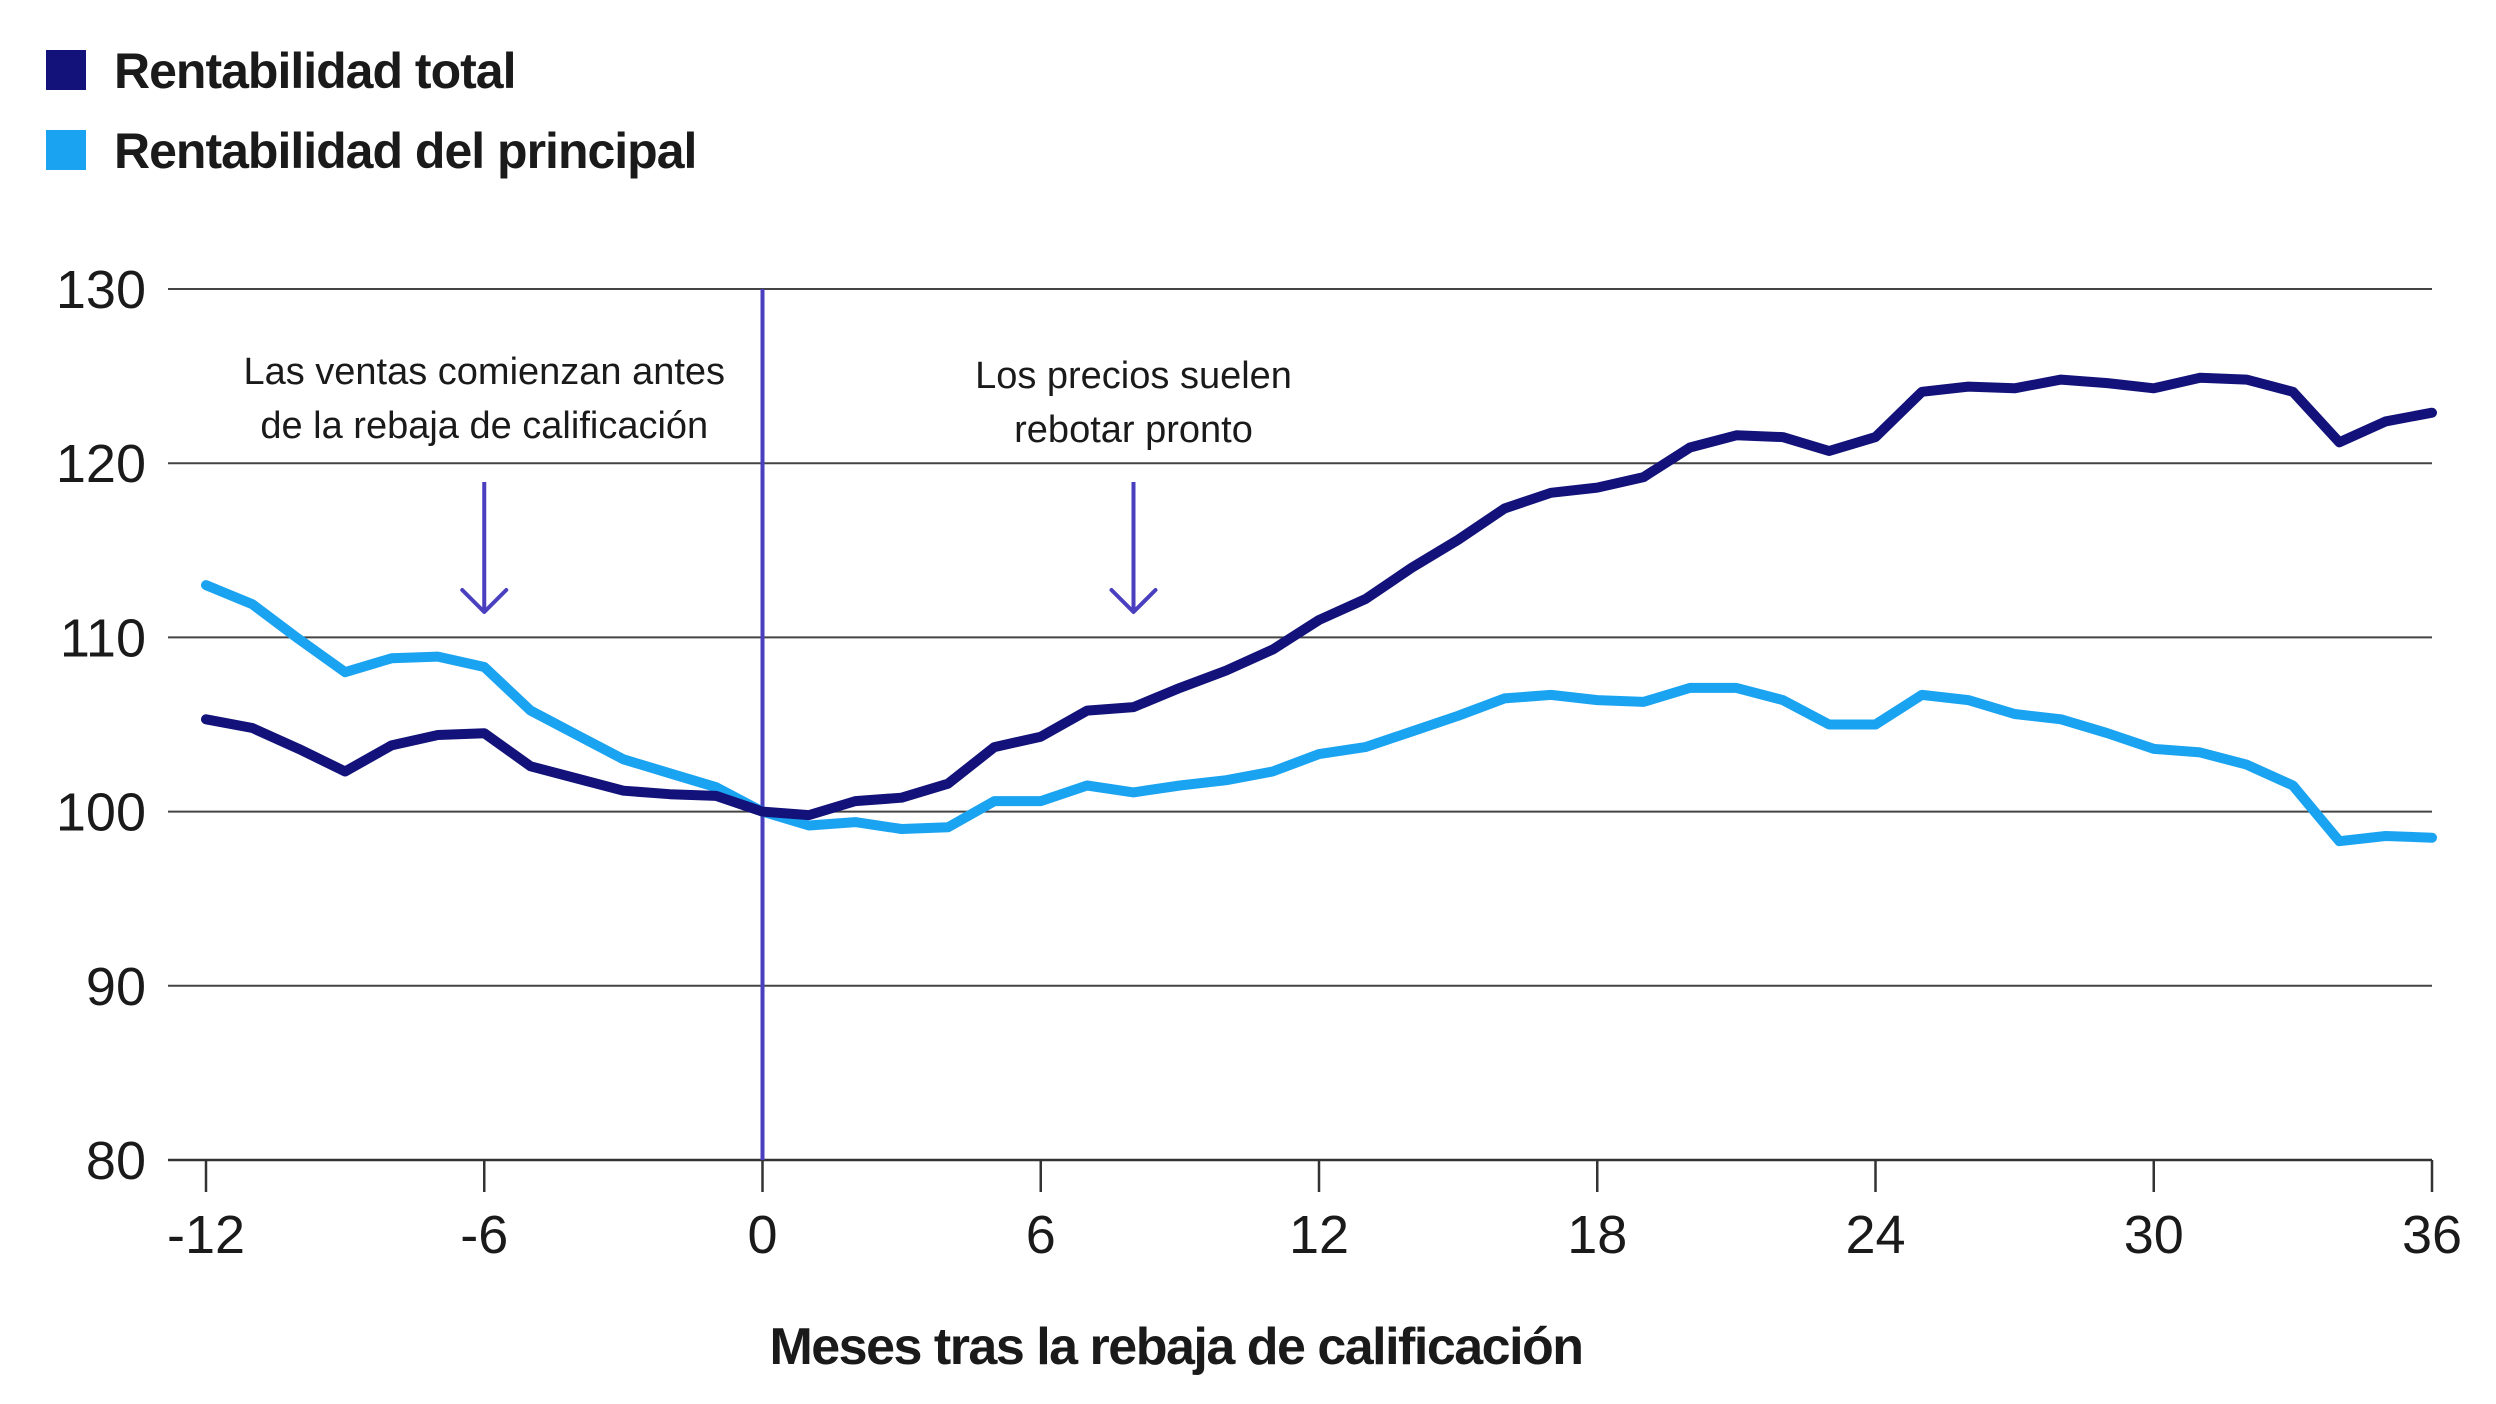 Image resolution: width=2496 pixels, height=1404 pixels. What do you see at coordinates (1175, 1347) in the screenshot?
I see `x-axis-label: Meses tras la rebaja de calificación` at bounding box center [1175, 1347].